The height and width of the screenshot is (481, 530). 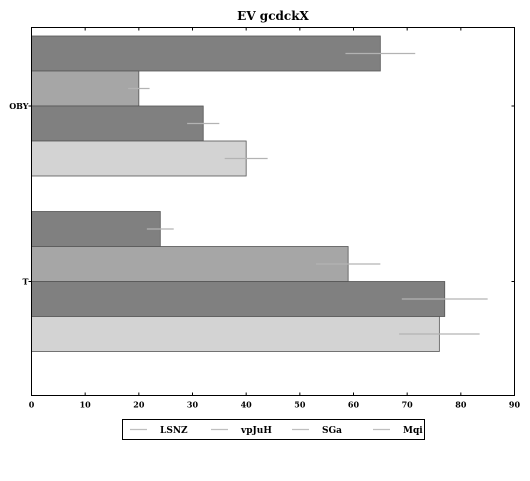 What do you see at coordinates (247, 405) in the screenshot?
I see `x-tick-label-40: 40` at bounding box center [247, 405].